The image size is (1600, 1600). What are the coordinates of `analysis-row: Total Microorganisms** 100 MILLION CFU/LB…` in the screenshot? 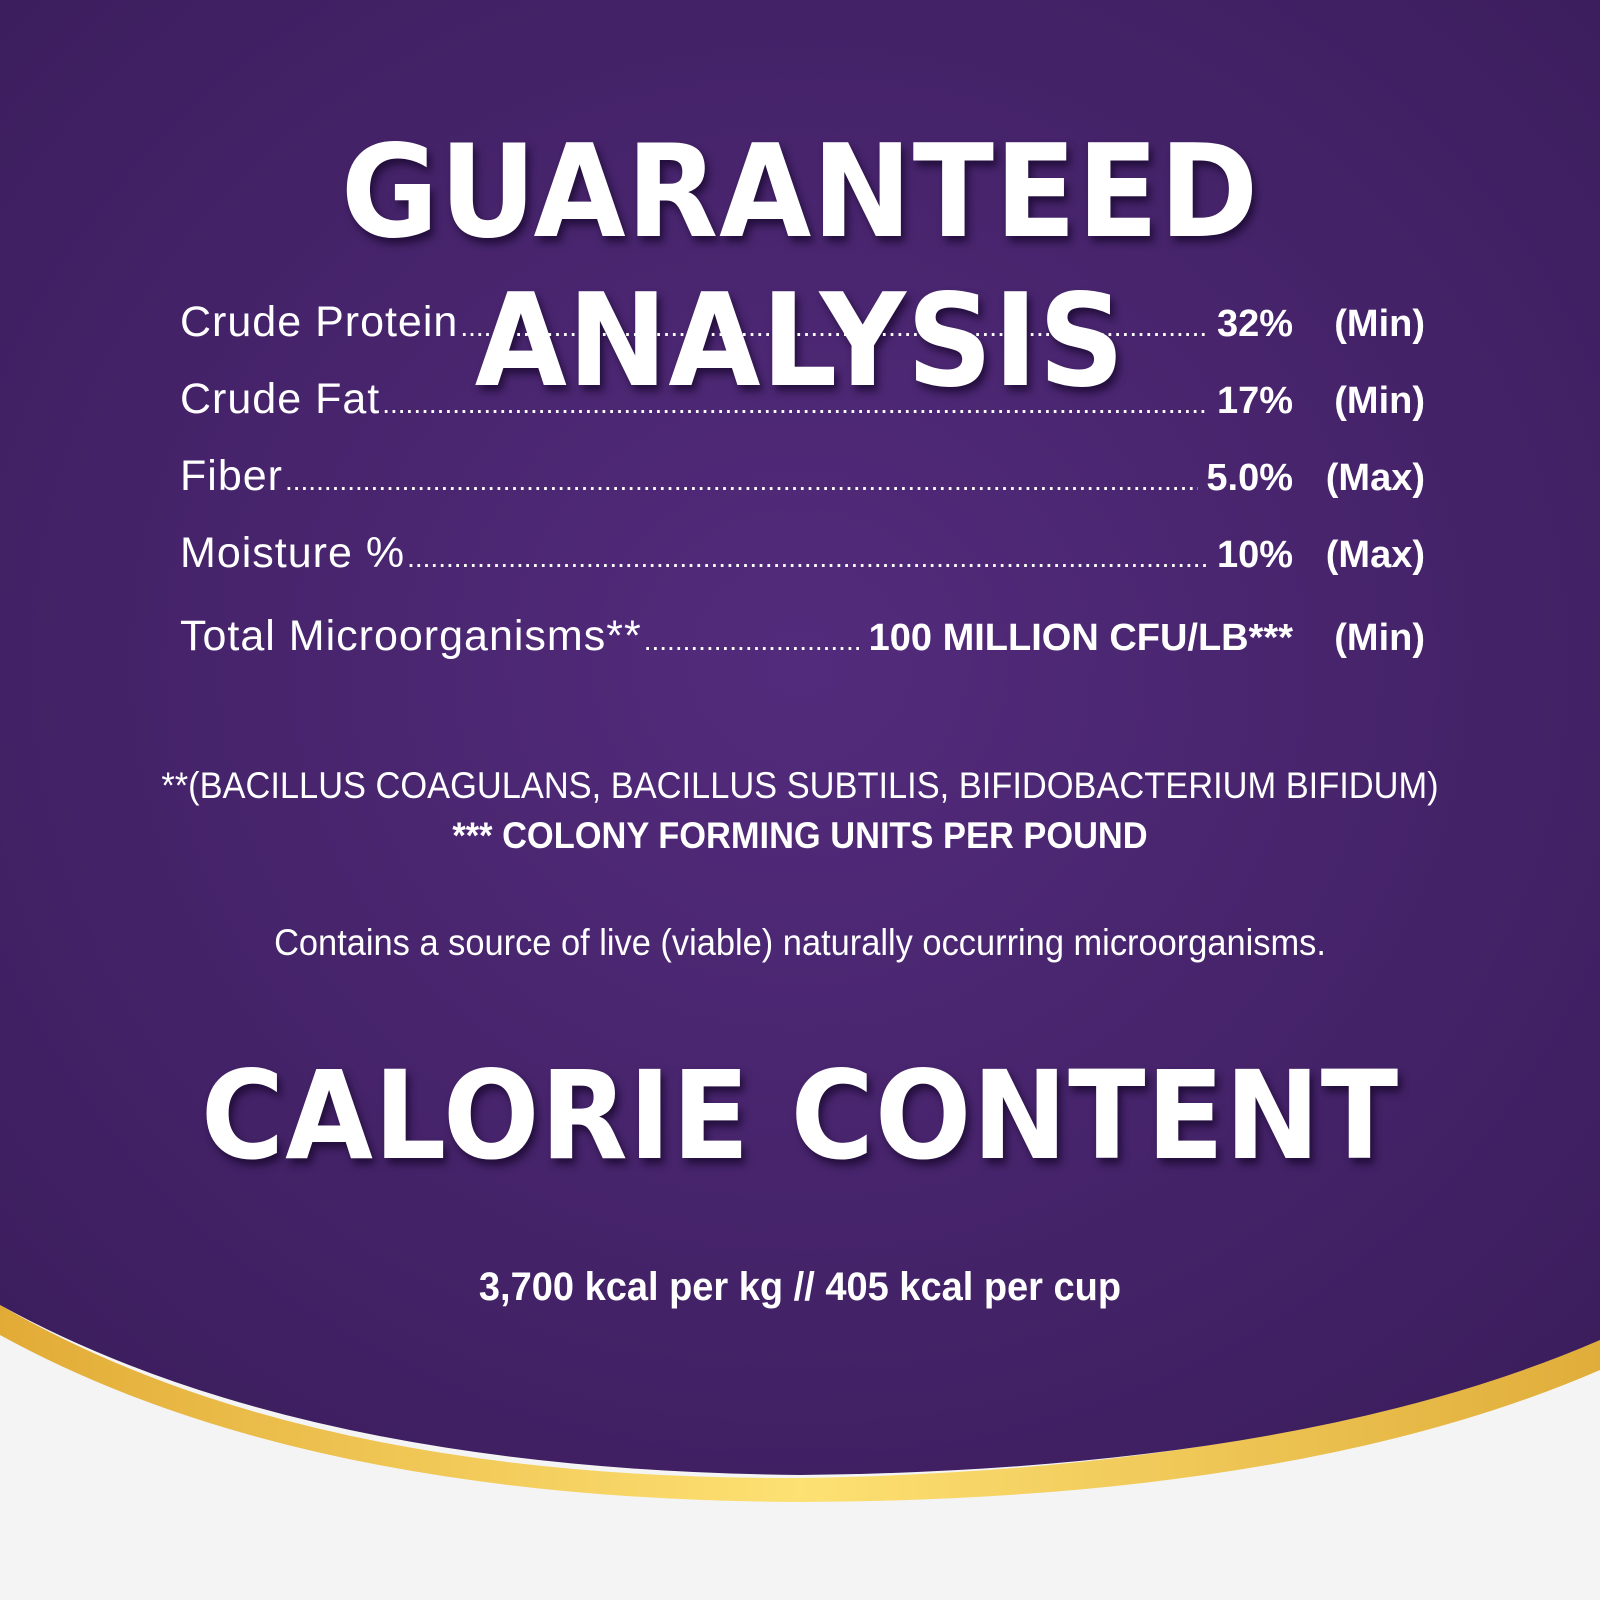 It's located at (802, 650).